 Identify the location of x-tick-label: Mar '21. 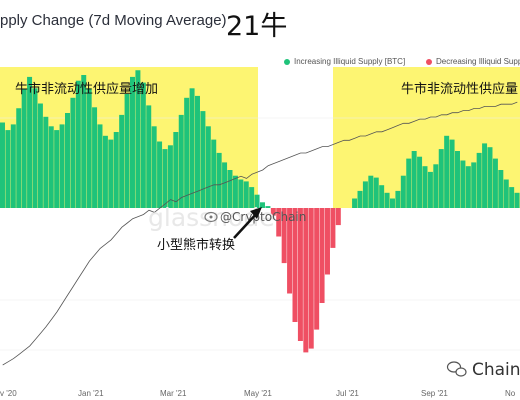
(173, 393).